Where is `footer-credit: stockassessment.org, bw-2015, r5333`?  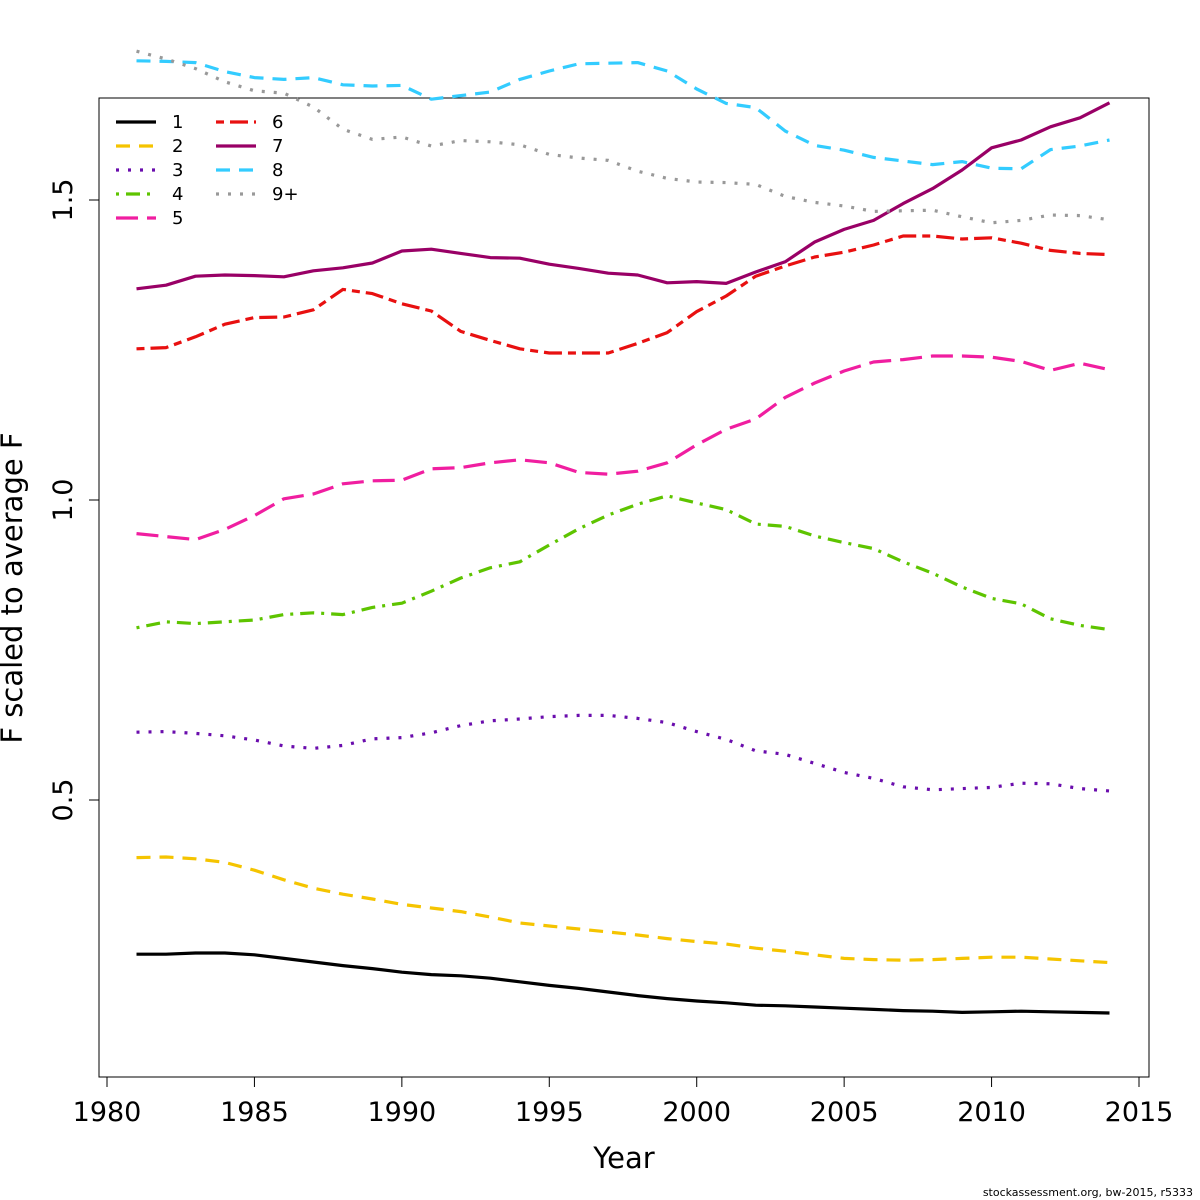 footer-credit: stockassessment.org, bw-2015, r5333 is located at coordinates (1088, 1192).